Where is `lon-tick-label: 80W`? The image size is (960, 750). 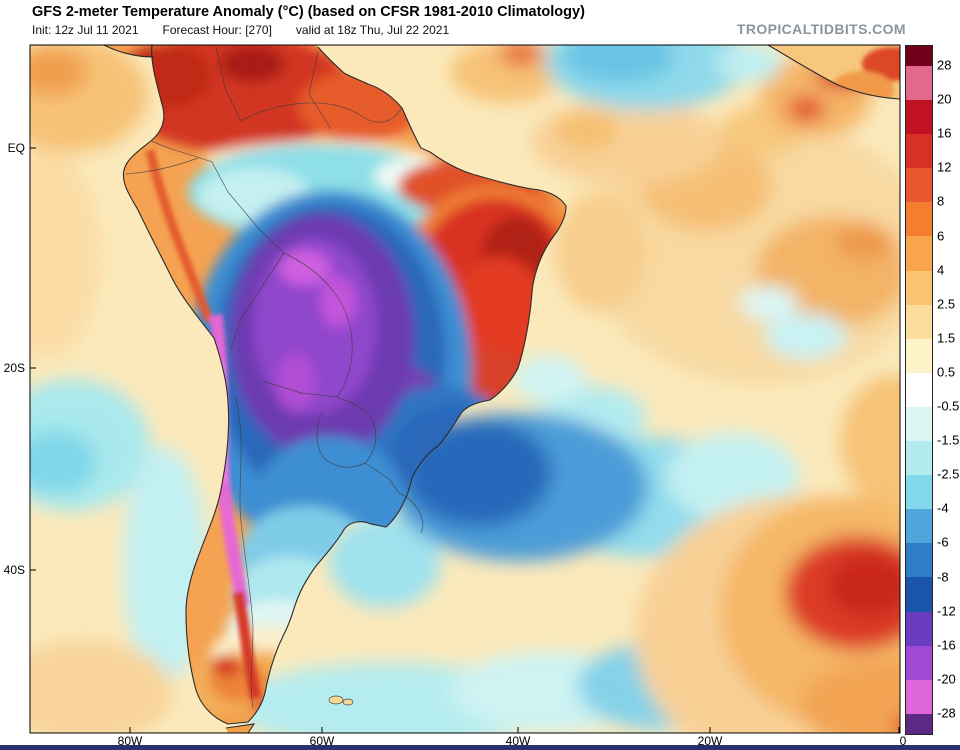
lon-tick-label: 80W is located at coordinates (130, 741).